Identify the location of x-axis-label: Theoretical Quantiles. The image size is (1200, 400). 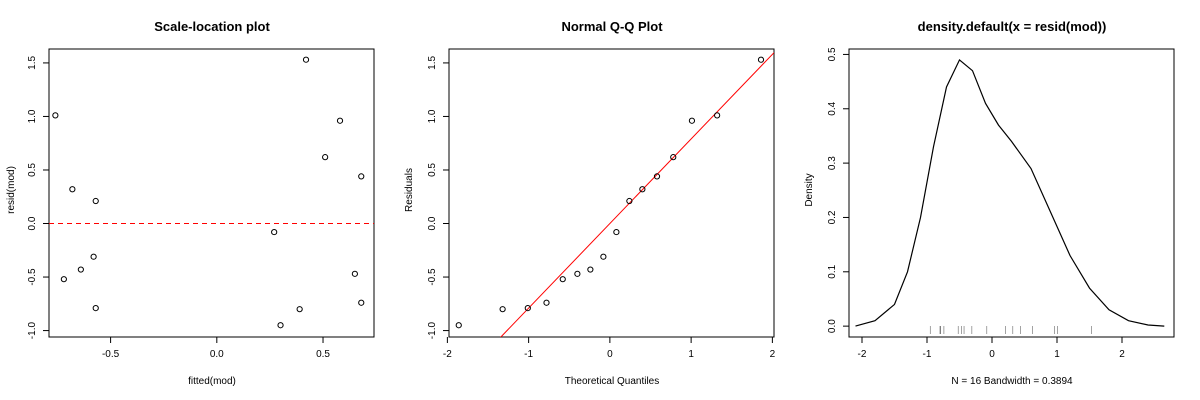
(612, 381).